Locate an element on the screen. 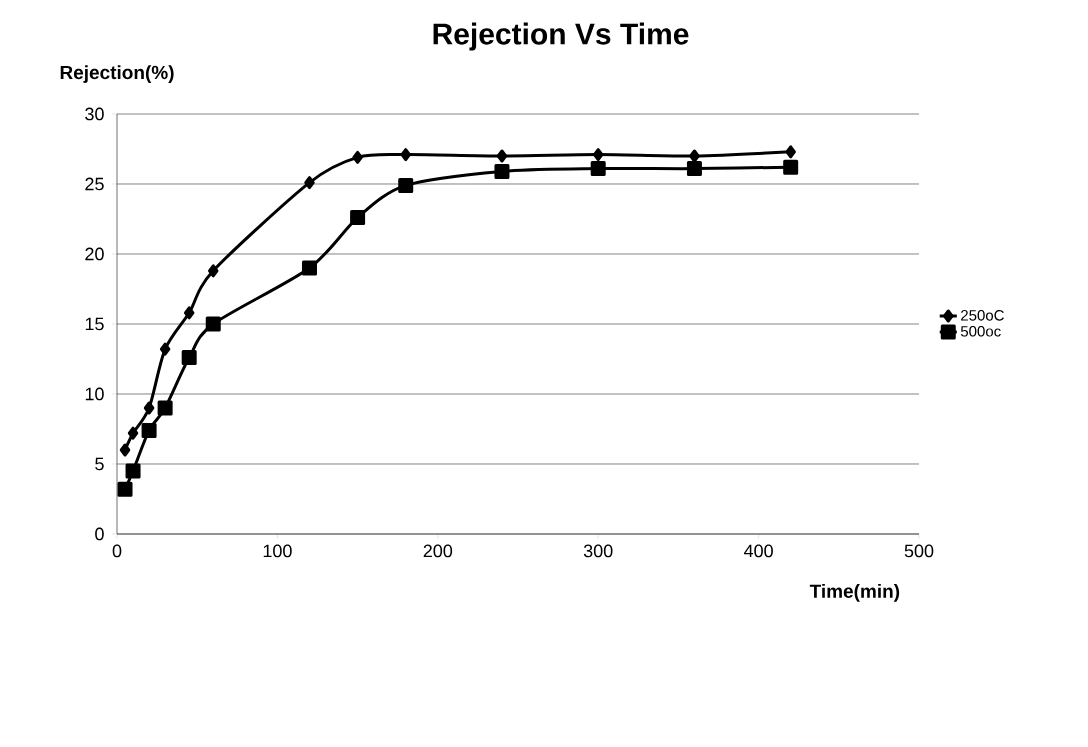 The height and width of the screenshot is (747, 1088). x-tick-label: 300 is located at coordinates (598, 551).